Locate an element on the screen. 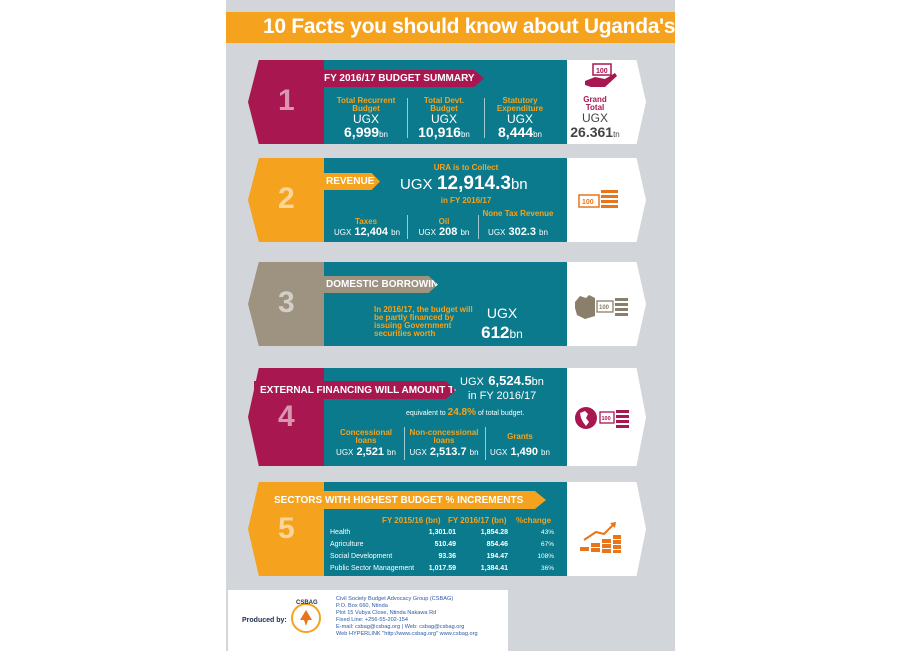 The image size is (900, 651). revenue-intro: URA is to Collect is located at coordinates (466, 167).